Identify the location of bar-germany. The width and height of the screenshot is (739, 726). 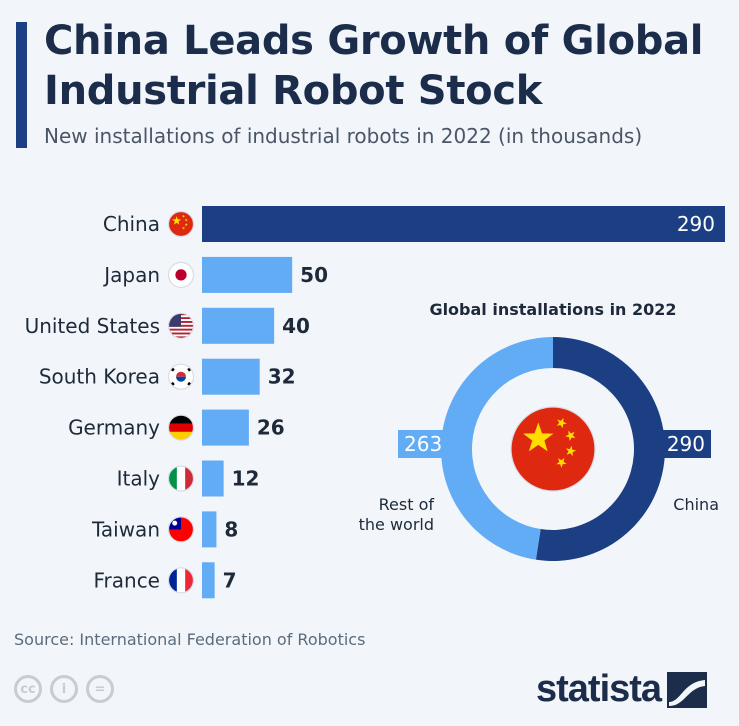
(225, 427).